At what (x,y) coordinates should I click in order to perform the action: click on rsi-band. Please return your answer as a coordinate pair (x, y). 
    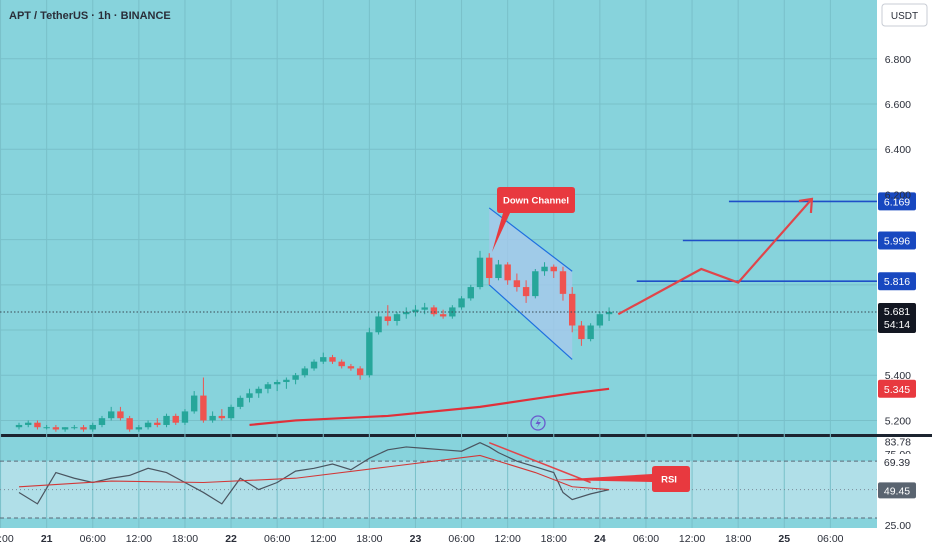
    Looking at the image, I should click on (438, 490).